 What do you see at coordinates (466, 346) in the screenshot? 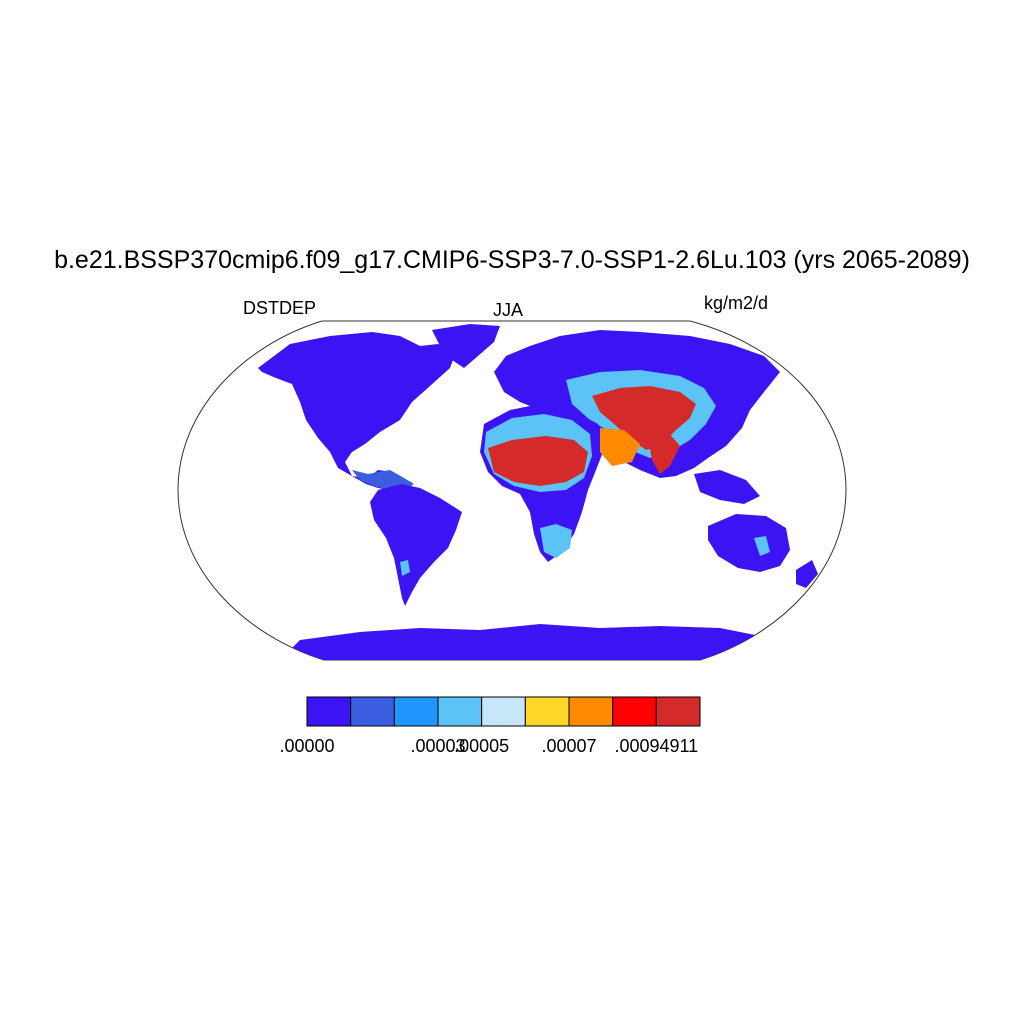
I see `greenland` at bounding box center [466, 346].